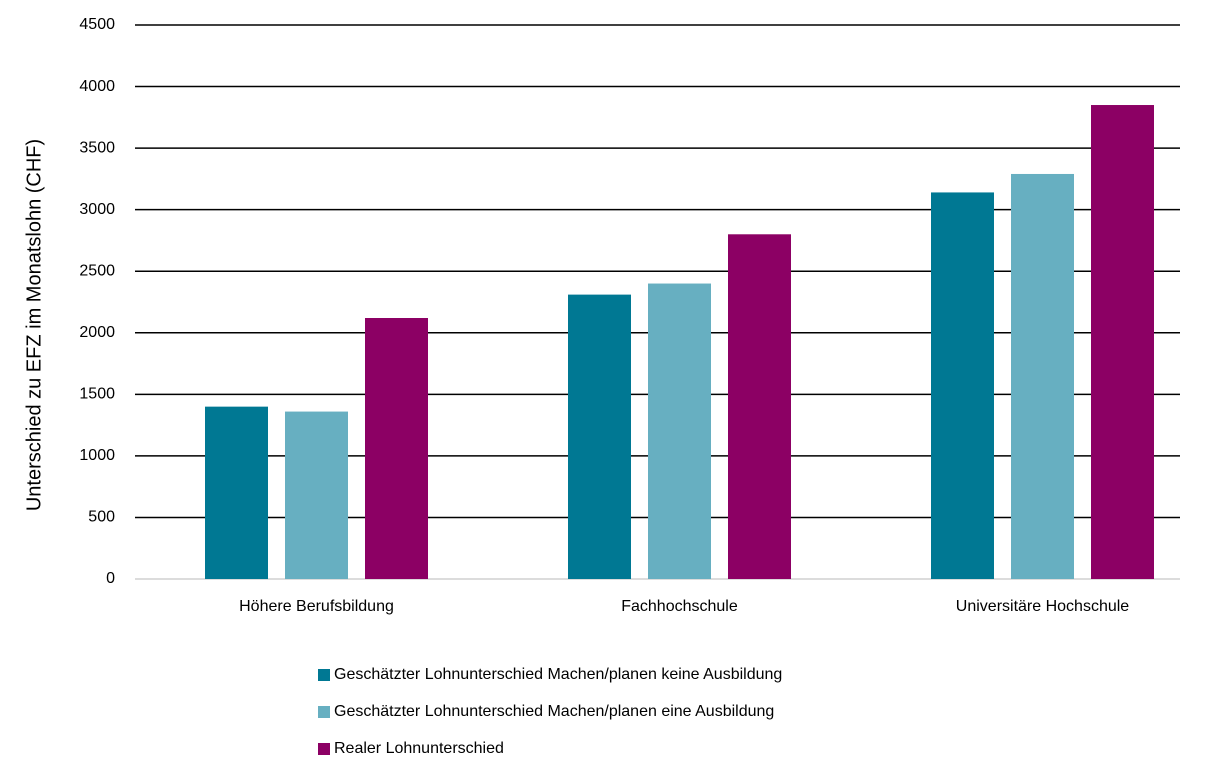 The width and height of the screenshot is (1215, 763). I want to click on legend-label: Realer Lohnunterschied, so click(419, 748).